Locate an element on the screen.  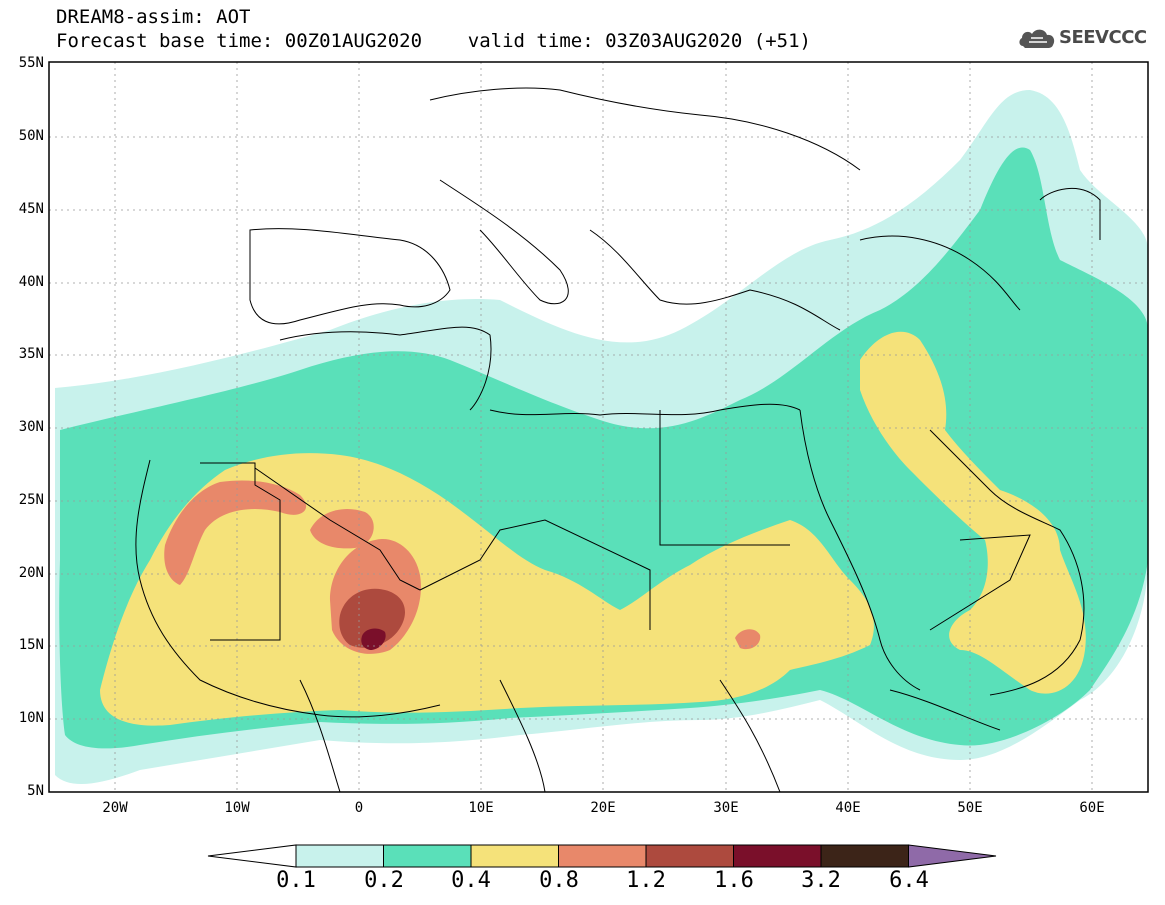
lat-label: 50N is located at coordinates (31, 136).